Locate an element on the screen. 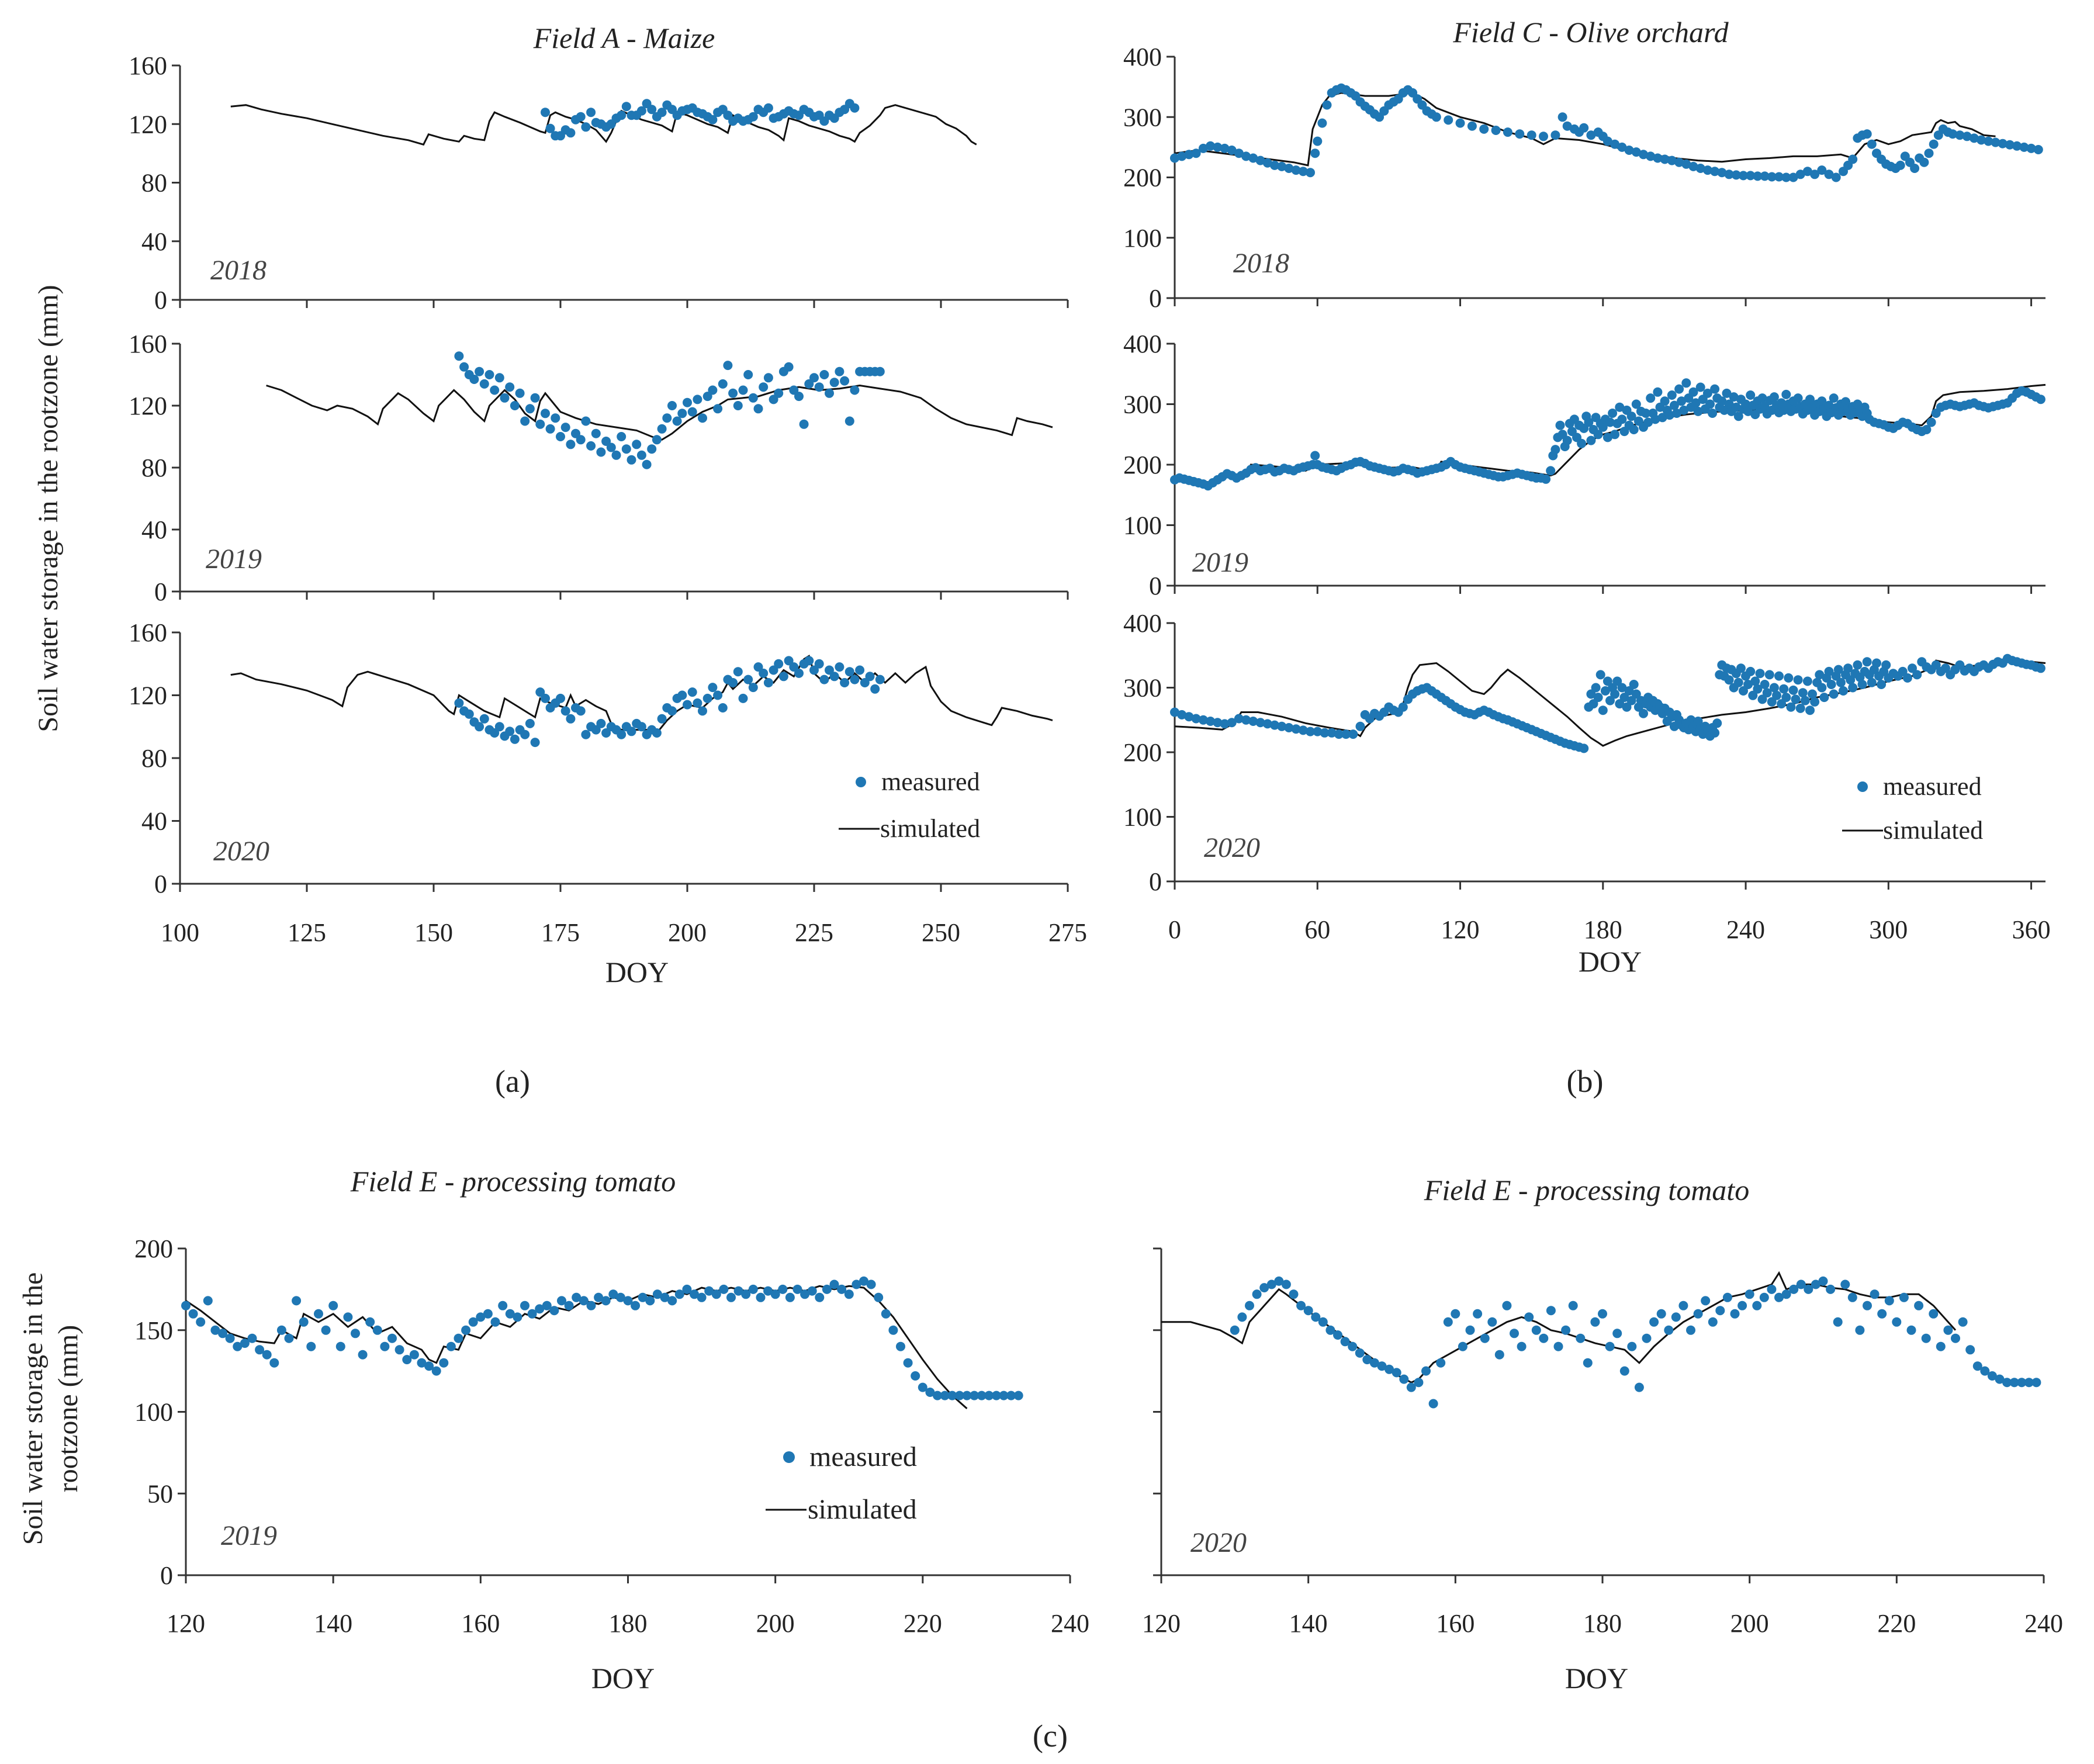 Image resolution: width=2094 pixels, height=1764 pixels. panel-a-2020: 0 40 80 120 160 100 125 150 175 200 225 250 275 2020 is located at coordinates (608, 783).